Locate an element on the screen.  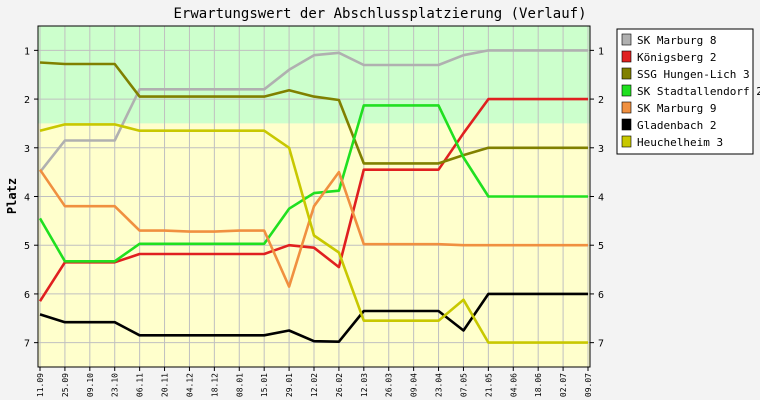
x-tick-label: 23.10 is located at coordinates (115, 385).